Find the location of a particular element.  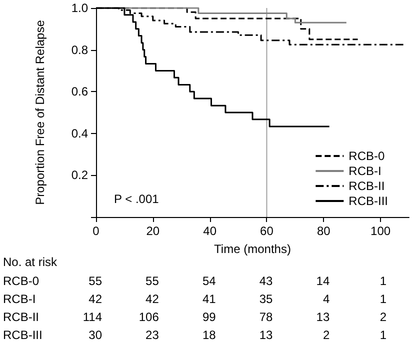

y-axis-title: Proportion Free of Distant Relapse is located at coordinates (40, 112).